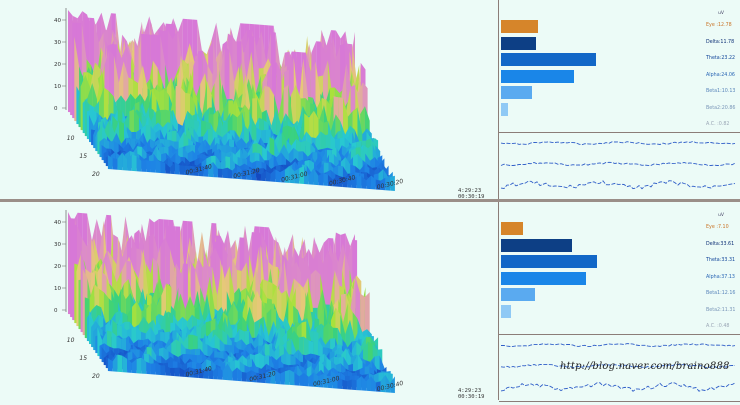  What do you see at coordinates (721, 13) in the screenshot?
I see `band-unit-label: uV` at bounding box center [721, 13].